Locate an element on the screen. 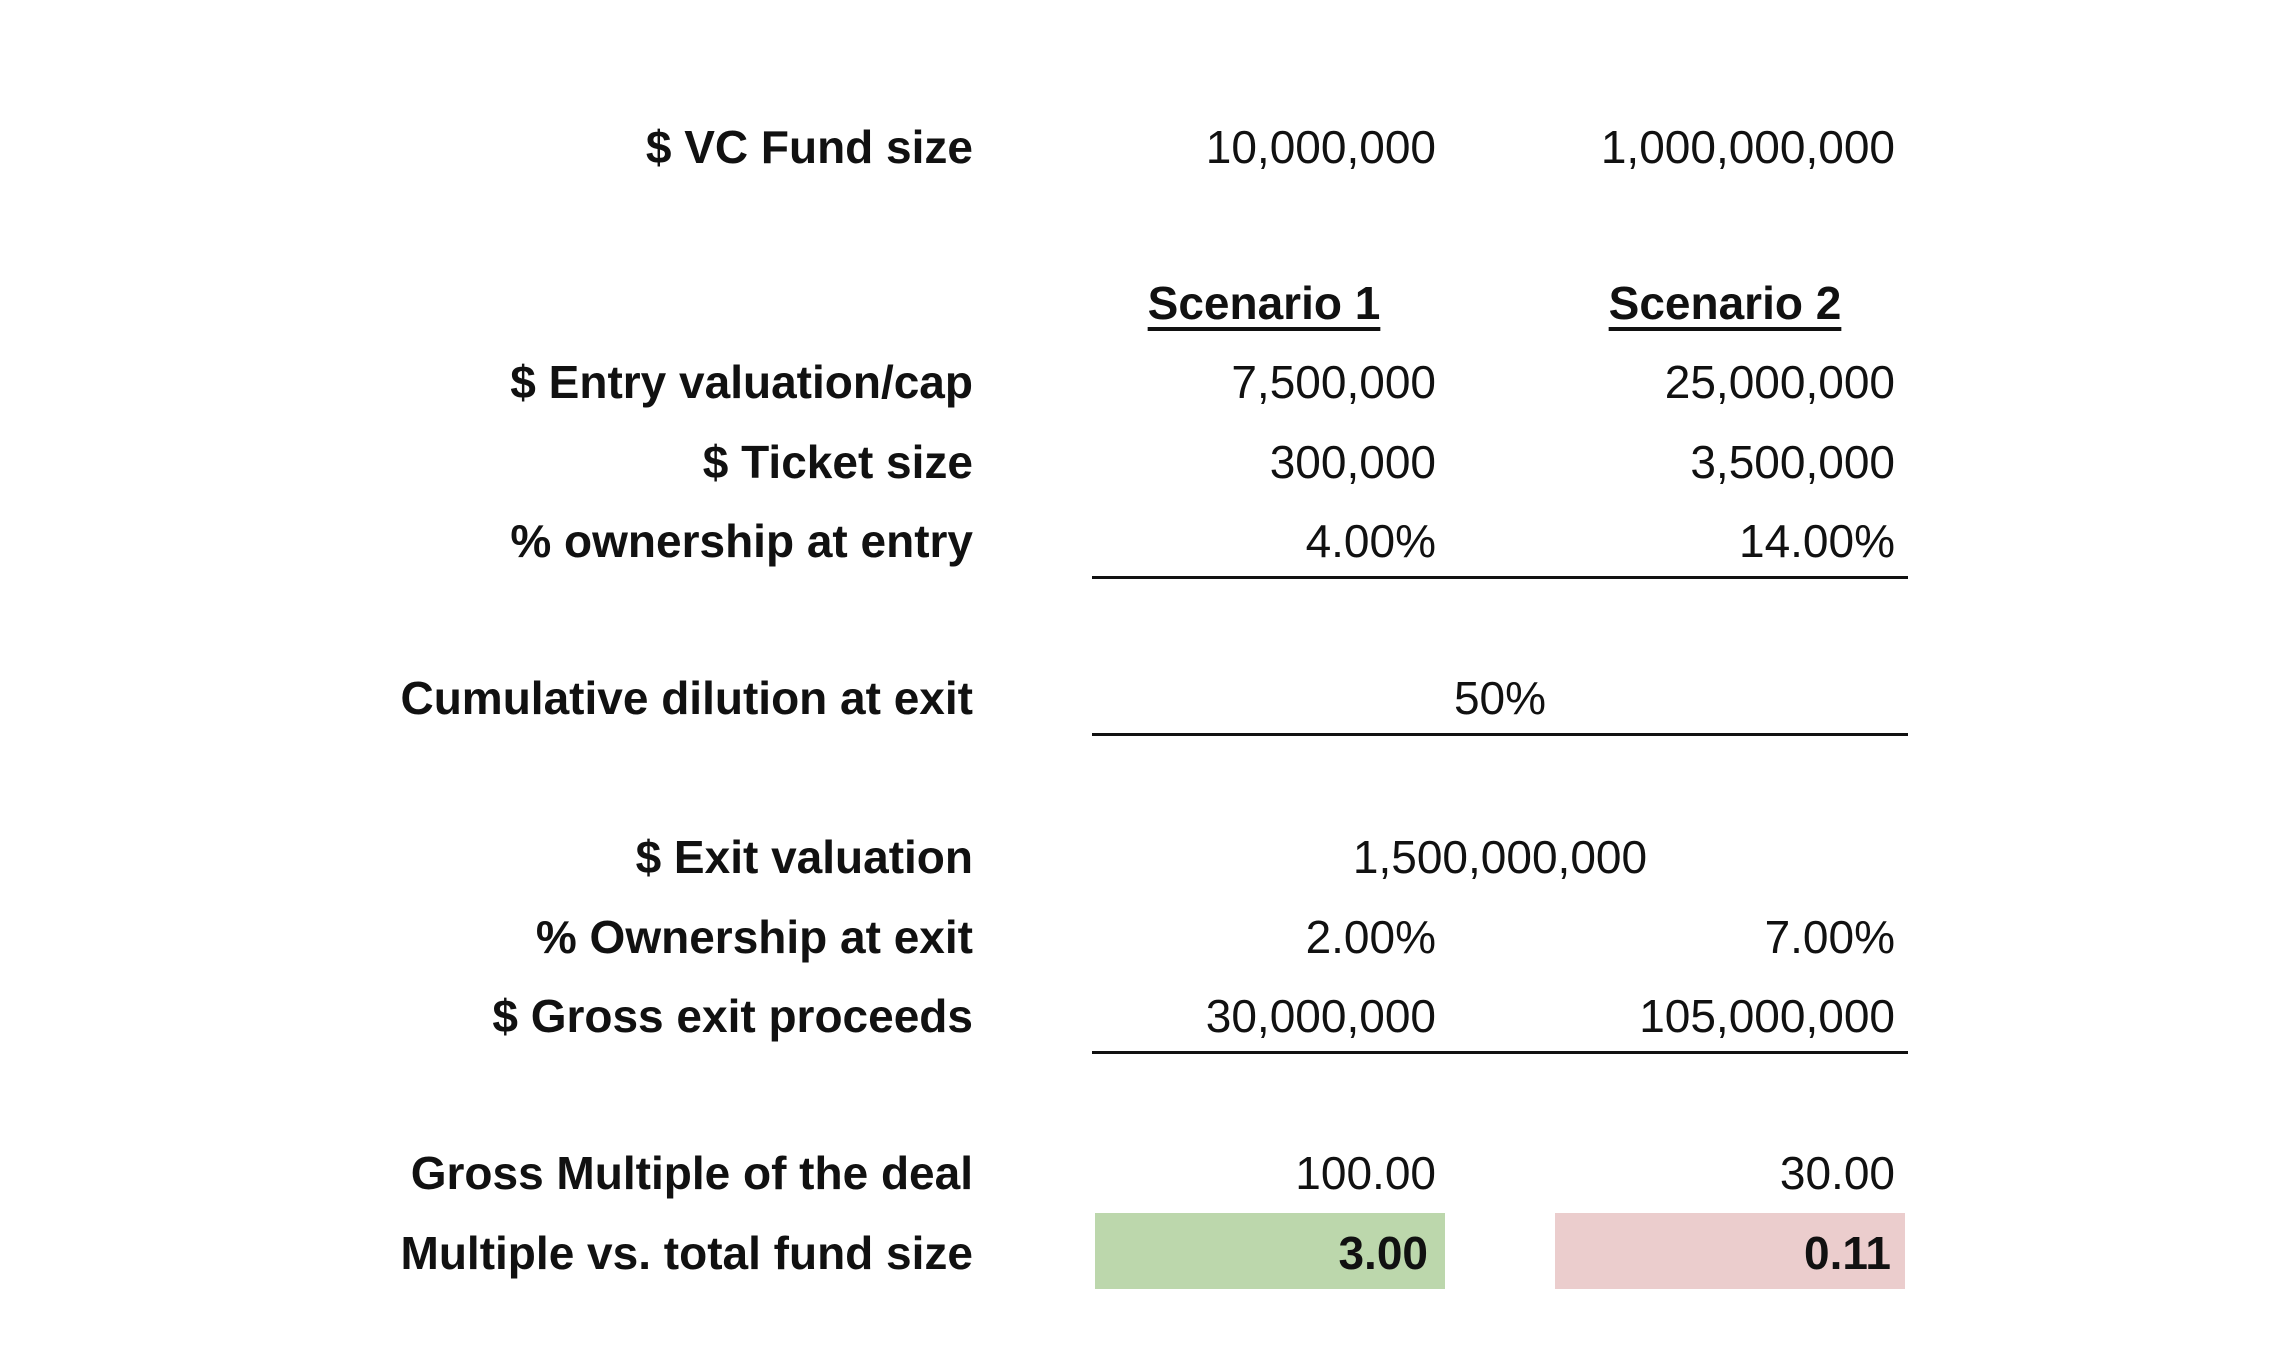  merged-cell: 1,500,000,000 is located at coordinates (1500, 857).